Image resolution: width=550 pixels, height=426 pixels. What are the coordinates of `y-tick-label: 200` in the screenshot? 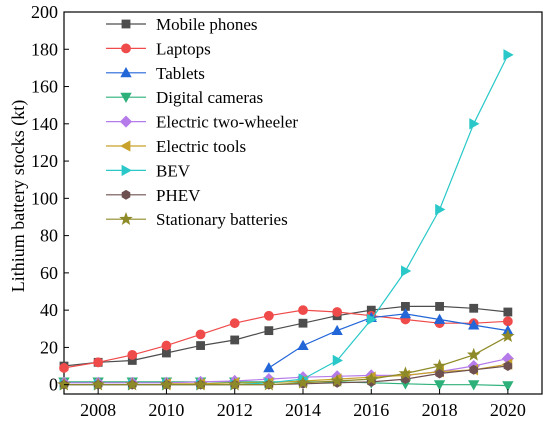 It's located at (44, 12).